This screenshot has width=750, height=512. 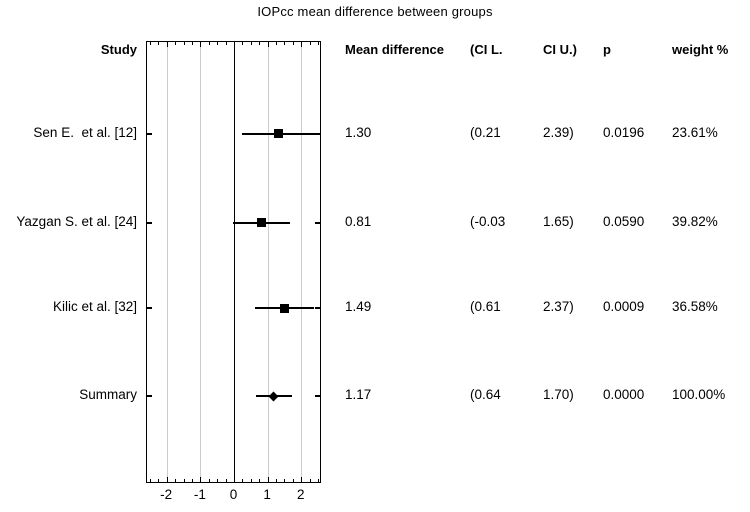 What do you see at coordinates (699, 395) in the screenshot?
I see `weight-value: 100.00%` at bounding box center [699, 395].